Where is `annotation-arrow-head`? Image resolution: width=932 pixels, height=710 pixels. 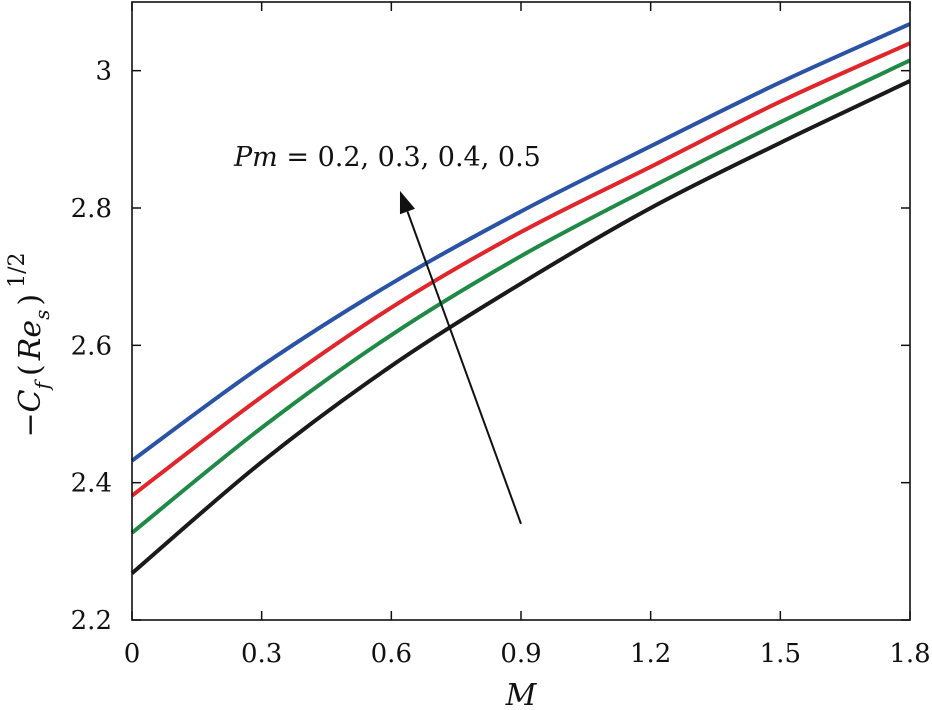 annotation-arrow-head is located at coordinates (407, 202).